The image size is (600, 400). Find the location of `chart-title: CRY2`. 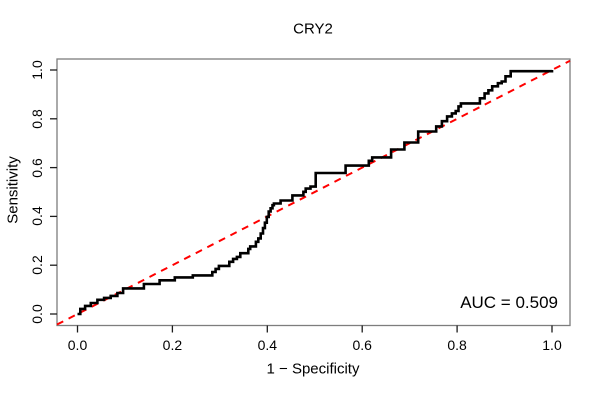

chart-title: CRY2 is located at coordinates (313, 29).